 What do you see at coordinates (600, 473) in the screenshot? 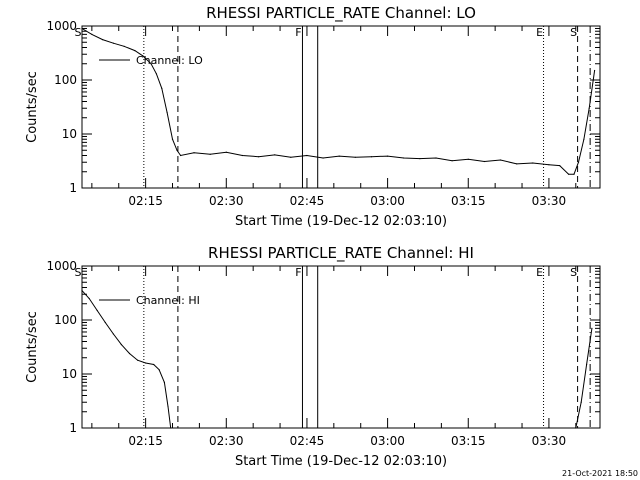
I see `generation-timestamp: 21-Oct-2021 18:50` at bounding box center [600, 473].